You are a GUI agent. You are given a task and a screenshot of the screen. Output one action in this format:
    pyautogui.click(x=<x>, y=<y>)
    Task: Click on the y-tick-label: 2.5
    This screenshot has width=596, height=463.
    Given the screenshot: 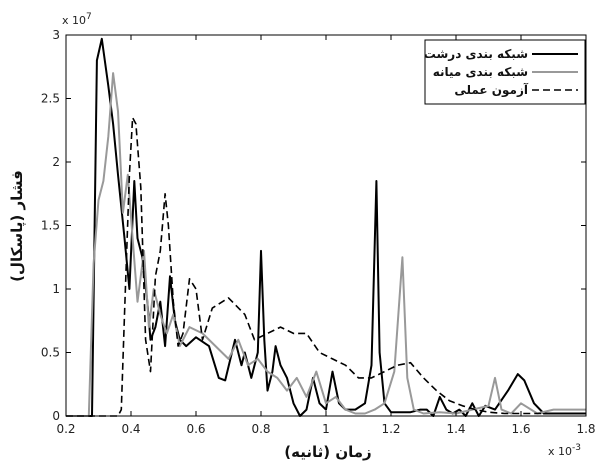 What is the action you would take?
    pyautogui.click(x=50, y=99)
    